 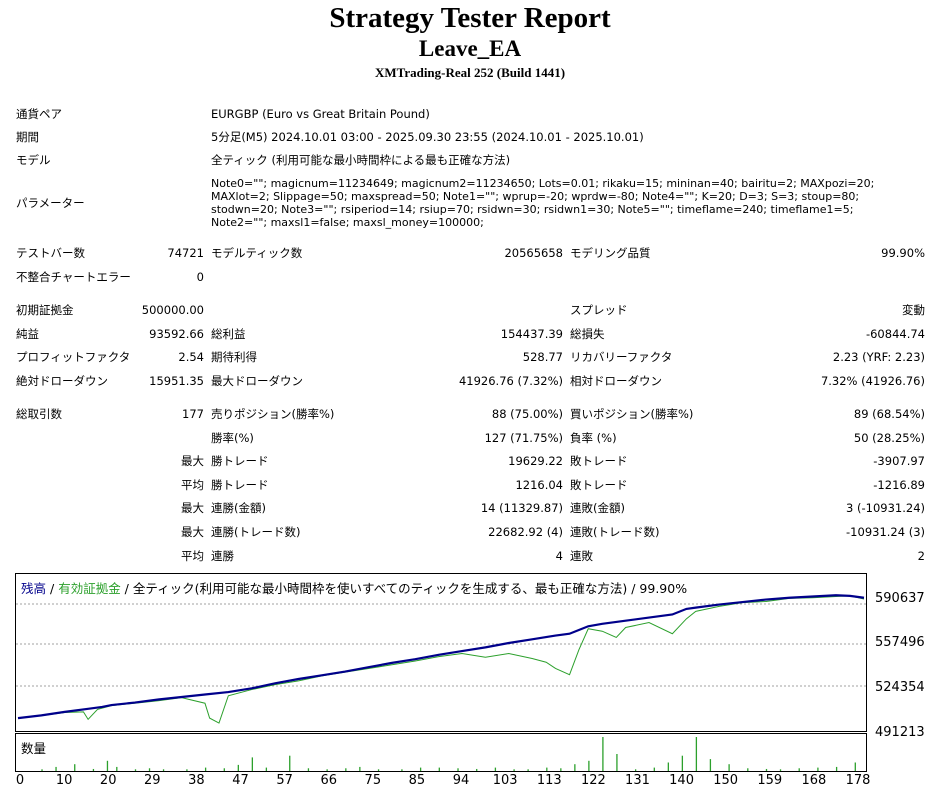 What do you see at coordinates (73, 277) in the screenshot?
I see `mismatch-label: 不整合チャートエラー` at bounding box center [73, 277].